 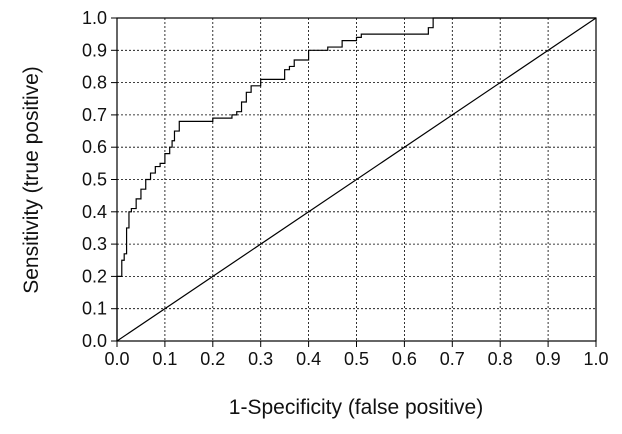 I want to click on x-tick-label: 0.2, so click(x=212, y=359).